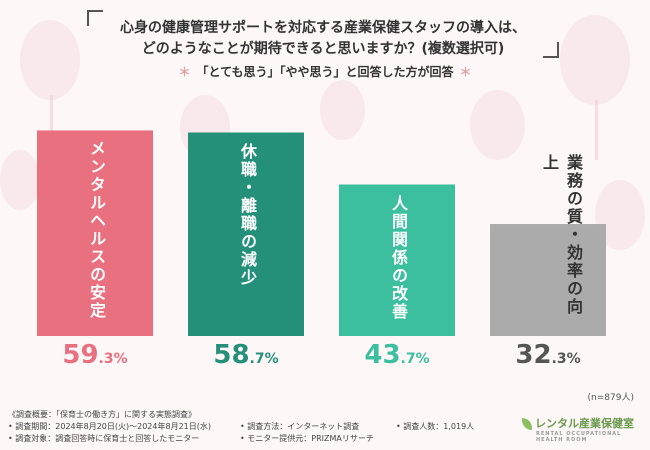  What do you see at coordinates (323, 49) in the screenshot?
I see `title-line-2: どのようなことが期待できると思いますか？(複数選択可)` at bounding box center [323, 49].